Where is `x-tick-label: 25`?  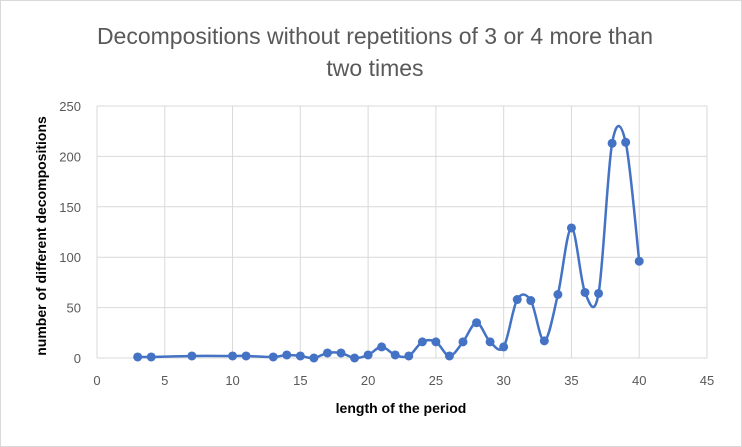 x-tick-label: 25 is located at coordinates (436, 380).